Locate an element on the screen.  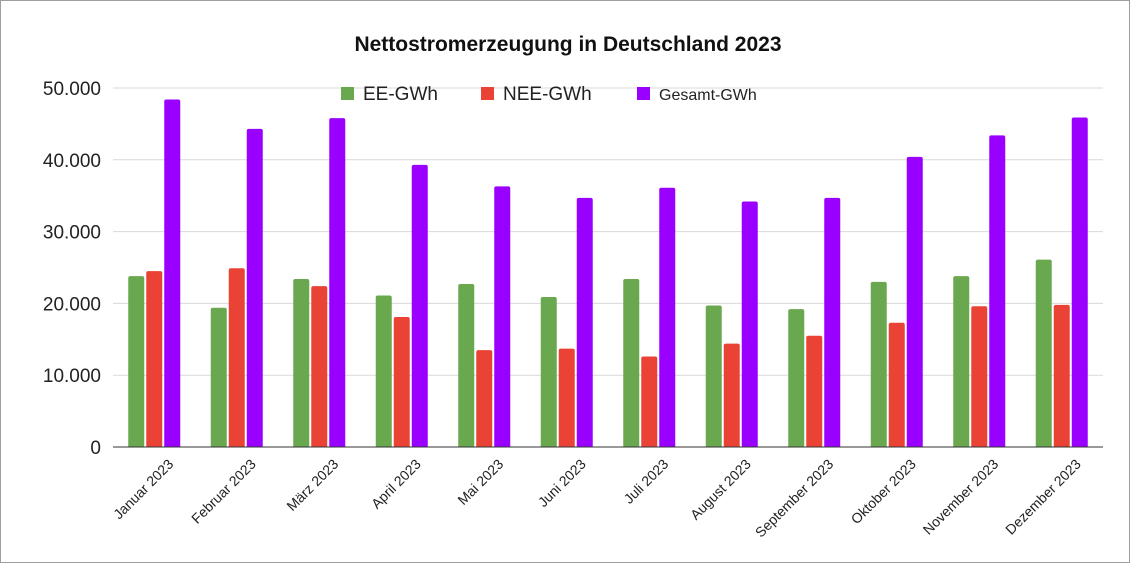
x-tick-label: Oktober 2023 is located at coordinates (883, 491).